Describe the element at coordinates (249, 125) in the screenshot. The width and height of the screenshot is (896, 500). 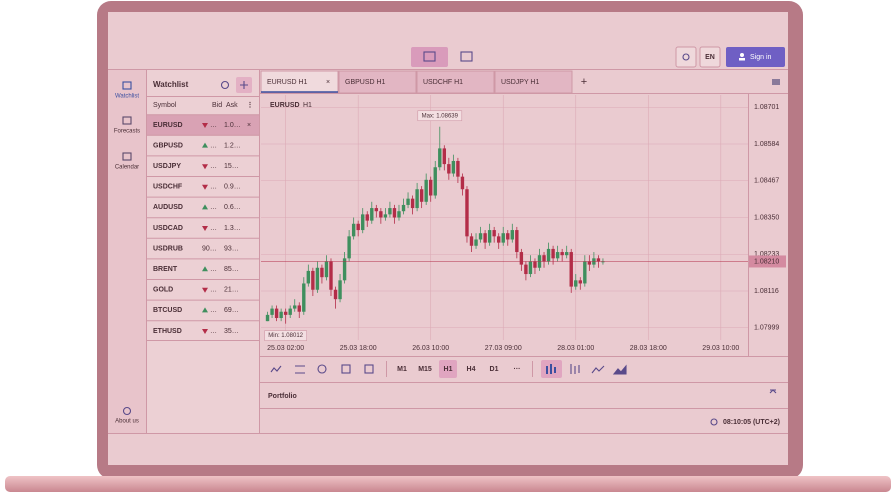
I see `remove-button: ×` at that location.